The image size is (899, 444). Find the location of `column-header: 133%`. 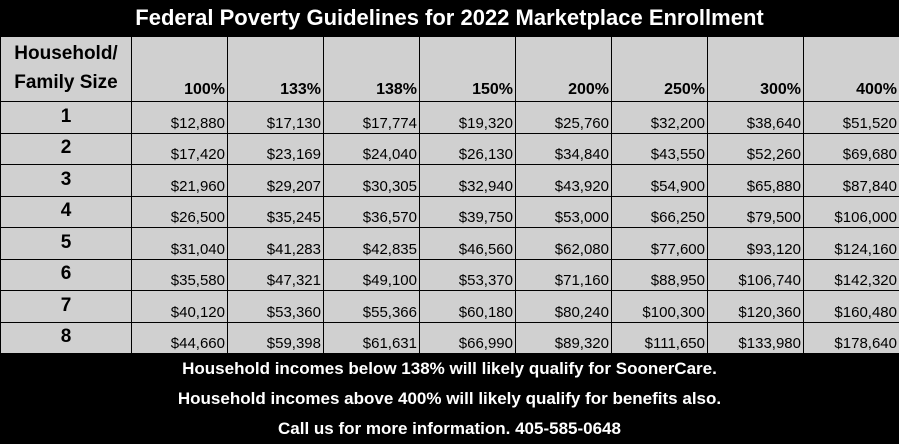

column-header: 133% is located at coordinates (276, 69).